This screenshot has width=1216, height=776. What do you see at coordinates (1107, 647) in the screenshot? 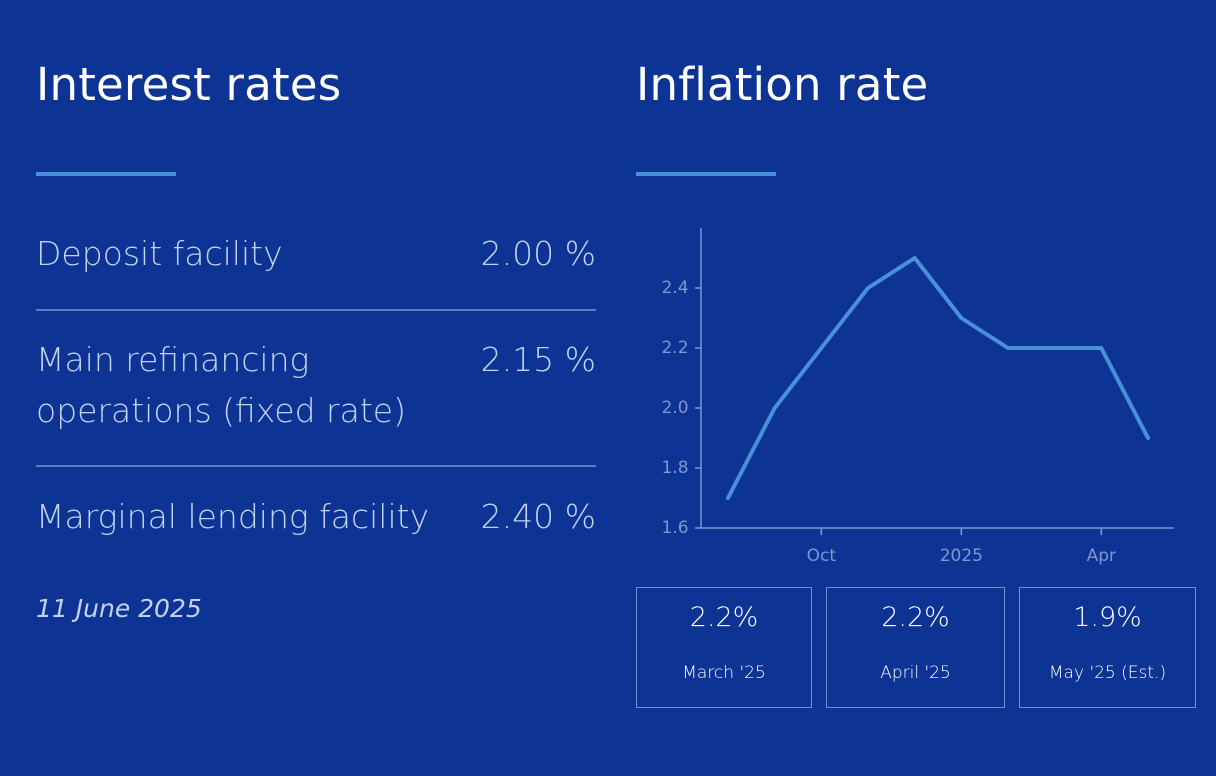
I see `stat-box-may: 1.9% May '25 (Est.)` at bounding box center [1107, 647].